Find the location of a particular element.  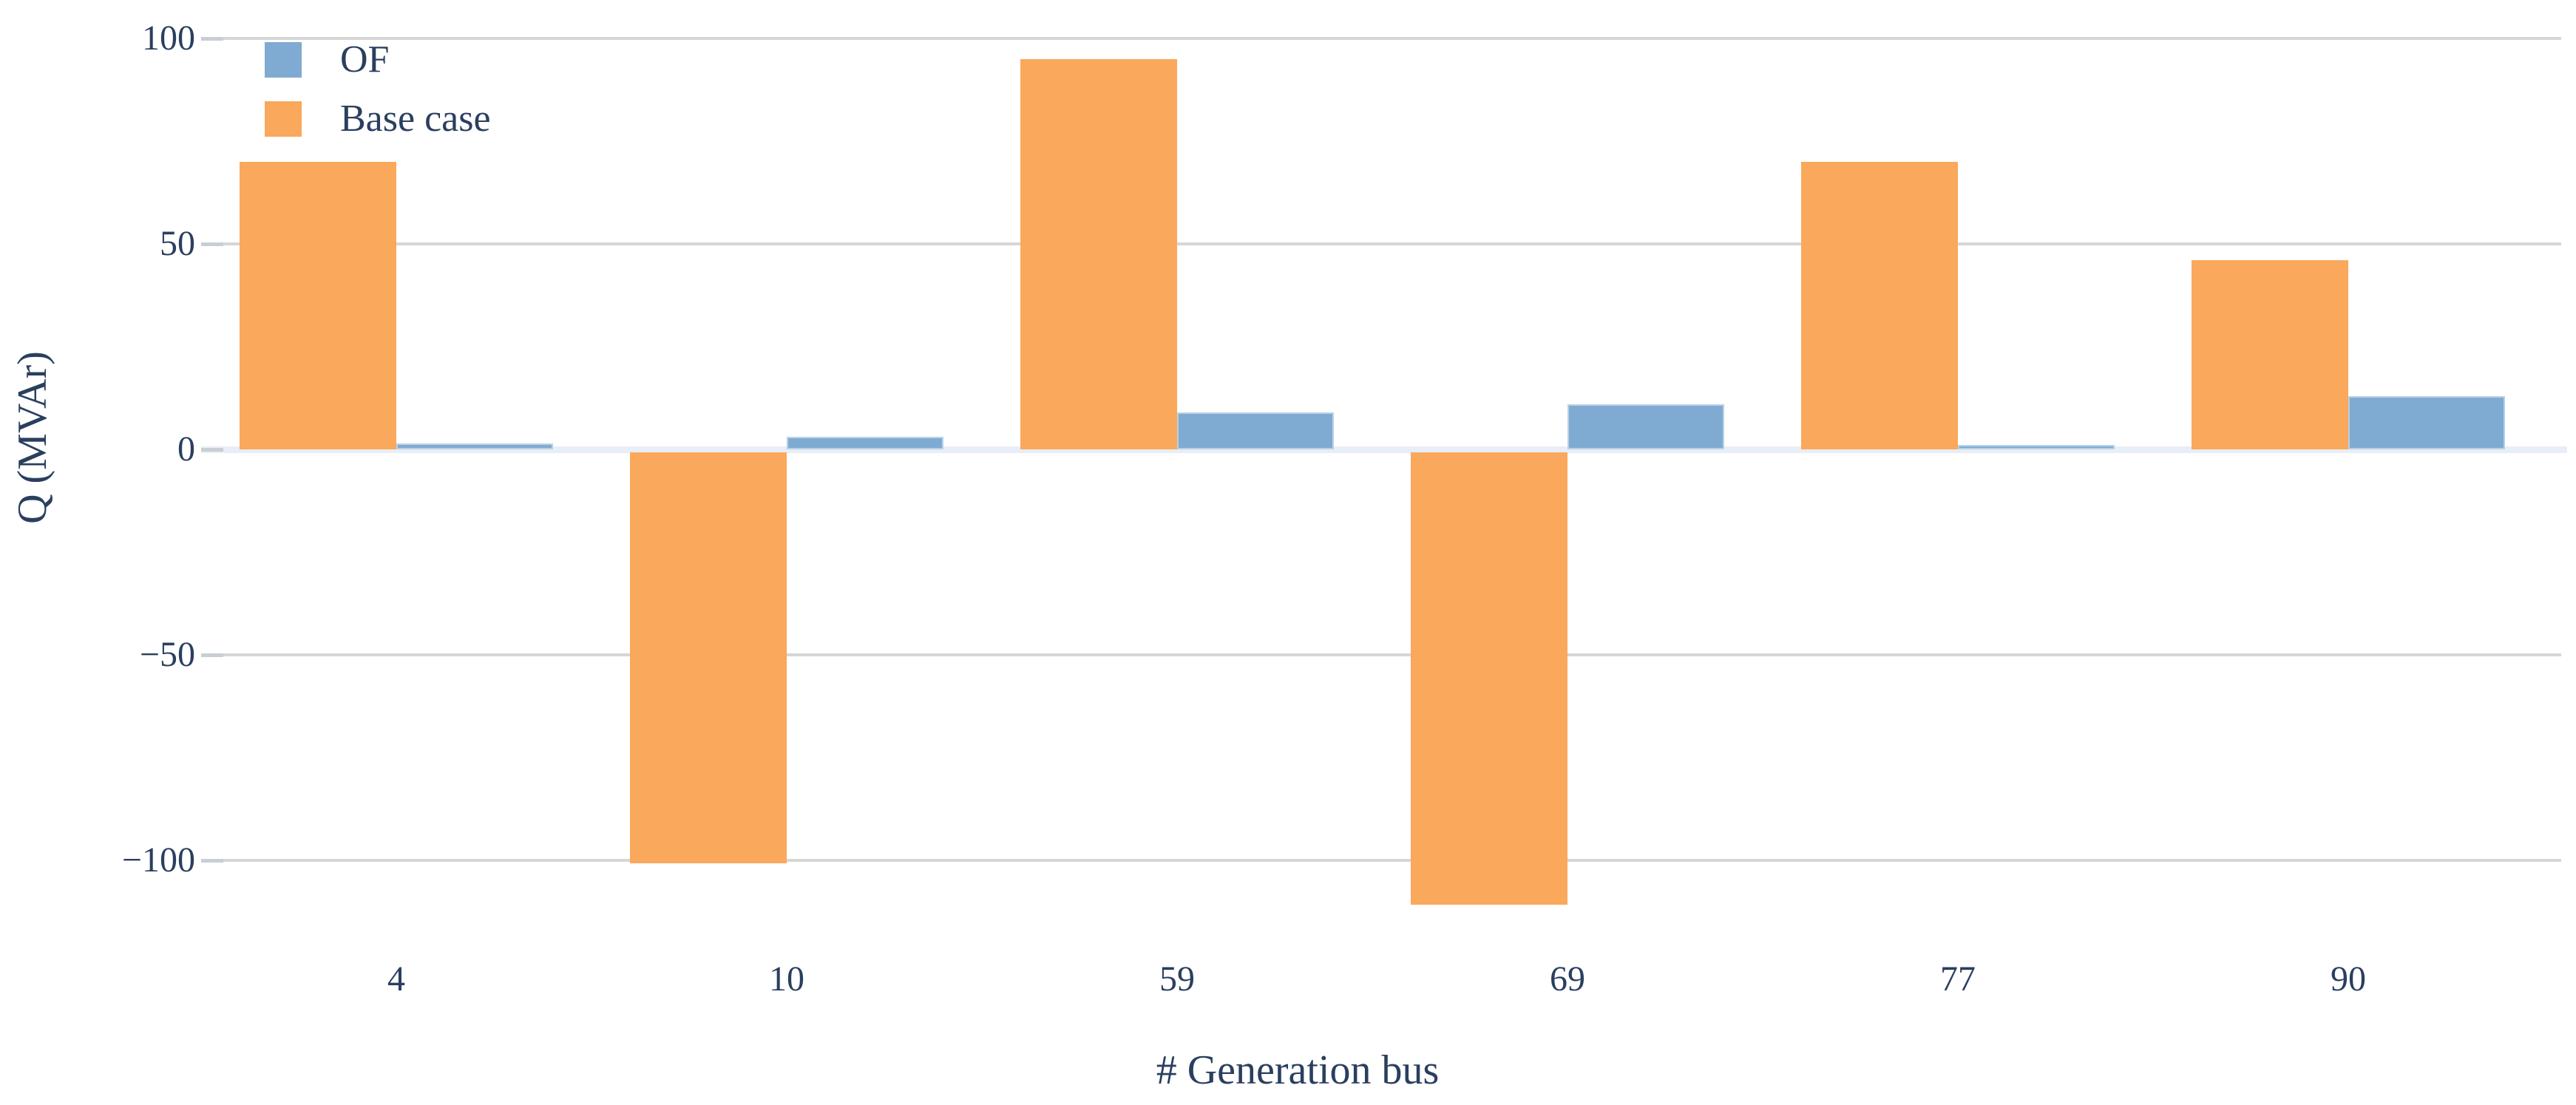

y-tick-label-50: 50 is located at coordinates (177, 243).